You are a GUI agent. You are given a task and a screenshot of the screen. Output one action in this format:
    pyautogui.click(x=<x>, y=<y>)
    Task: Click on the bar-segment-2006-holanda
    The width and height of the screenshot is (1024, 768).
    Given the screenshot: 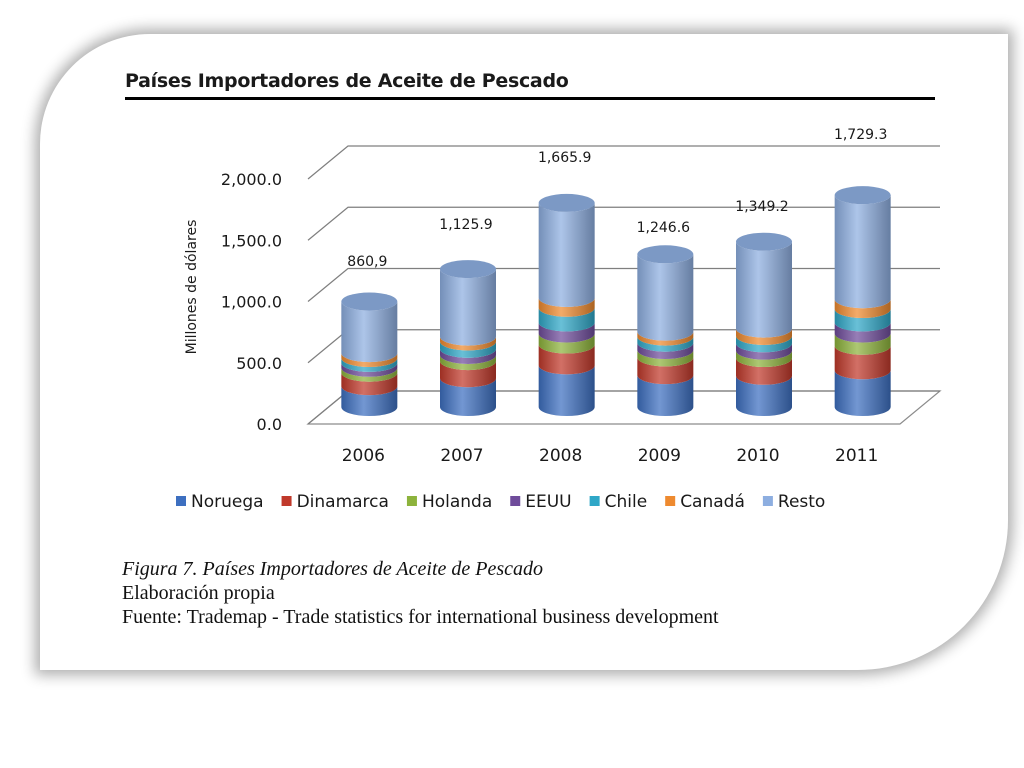 What is the action you would take?
    pyautogui.click(x=369, y=374)
    